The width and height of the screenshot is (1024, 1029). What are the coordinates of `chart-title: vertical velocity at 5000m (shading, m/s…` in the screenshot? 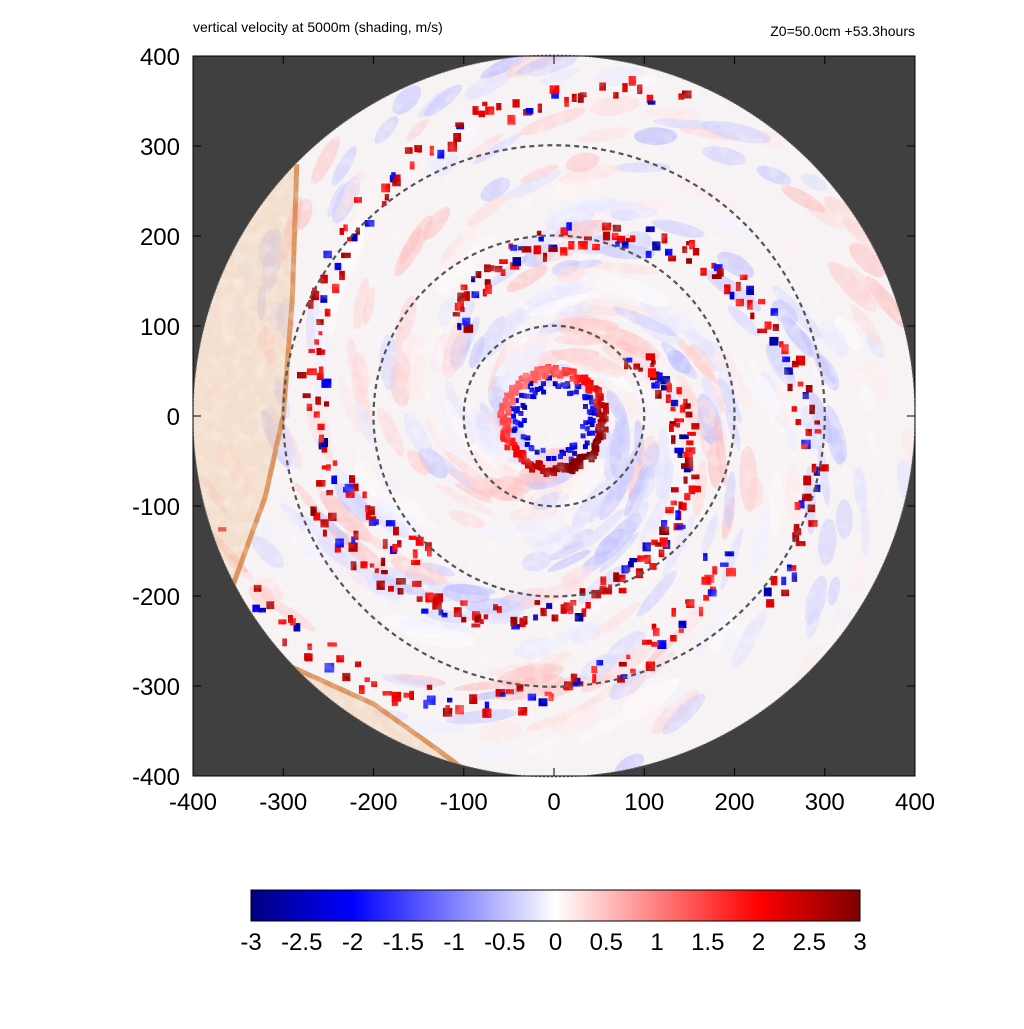 It's located at (318, 27).